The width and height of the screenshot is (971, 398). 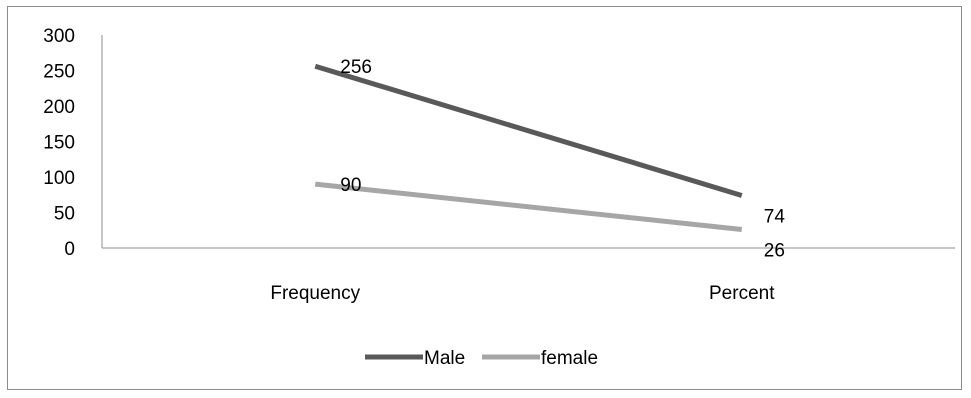 I want to click on y-tick-label: 250, so click(x=59, y=72).